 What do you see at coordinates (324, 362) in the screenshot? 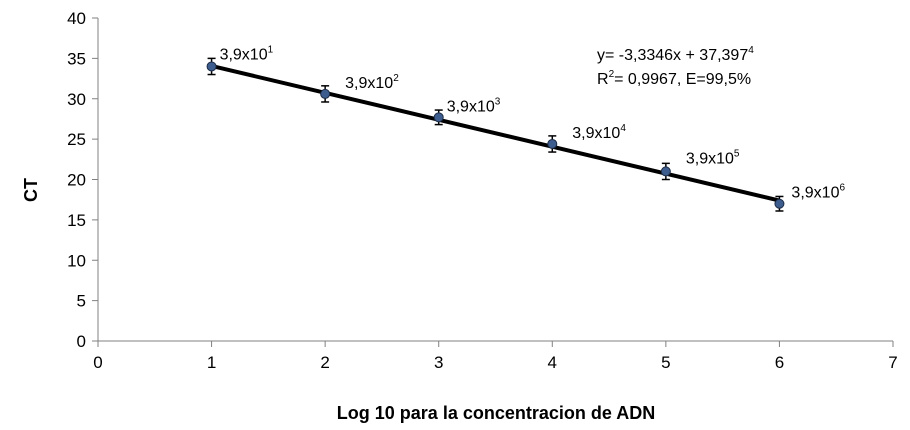
I see `x-tick-label: 2` at bounding box center [324, 362].